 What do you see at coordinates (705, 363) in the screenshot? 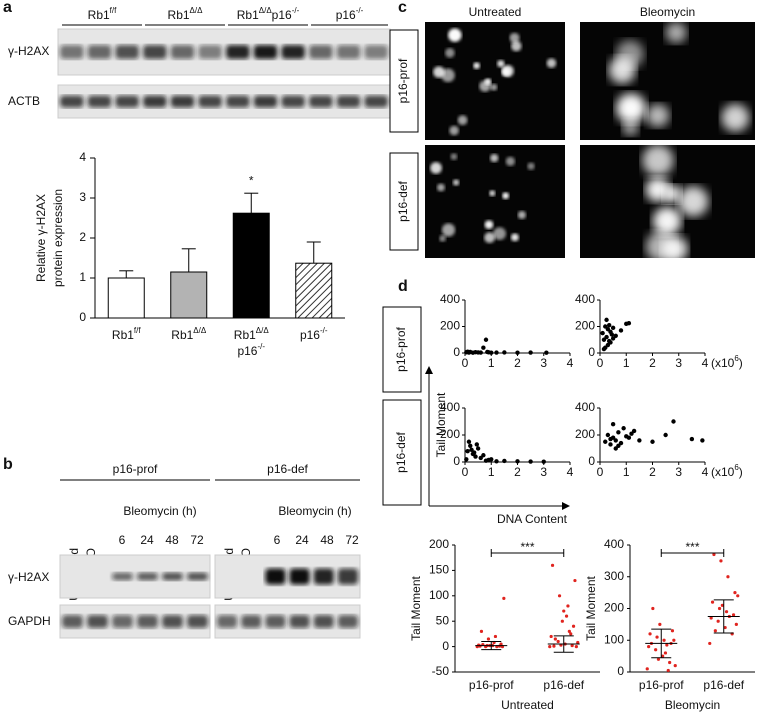
I see `x-tick-label: 4` at bounding box center [705, 363].